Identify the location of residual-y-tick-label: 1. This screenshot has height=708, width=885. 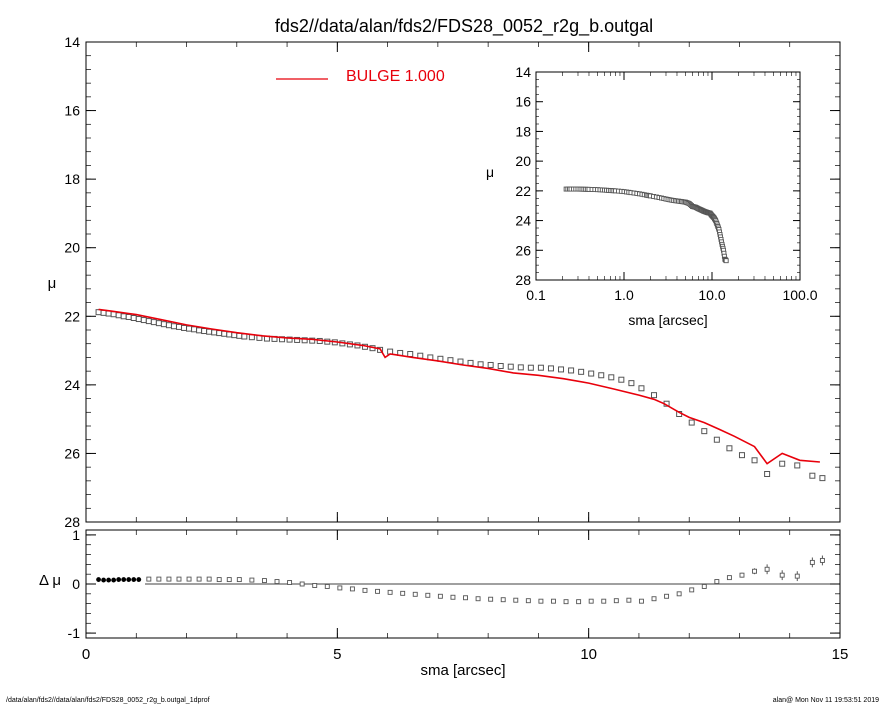
(76, 535).